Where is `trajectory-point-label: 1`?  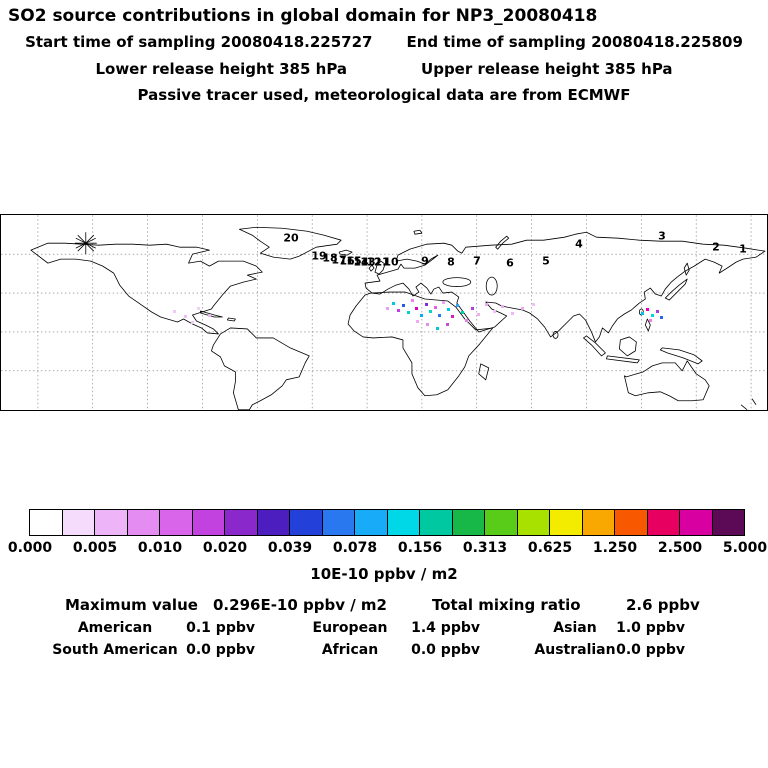 trajectory-point-label: 1 is located at coordinates (743, 249).